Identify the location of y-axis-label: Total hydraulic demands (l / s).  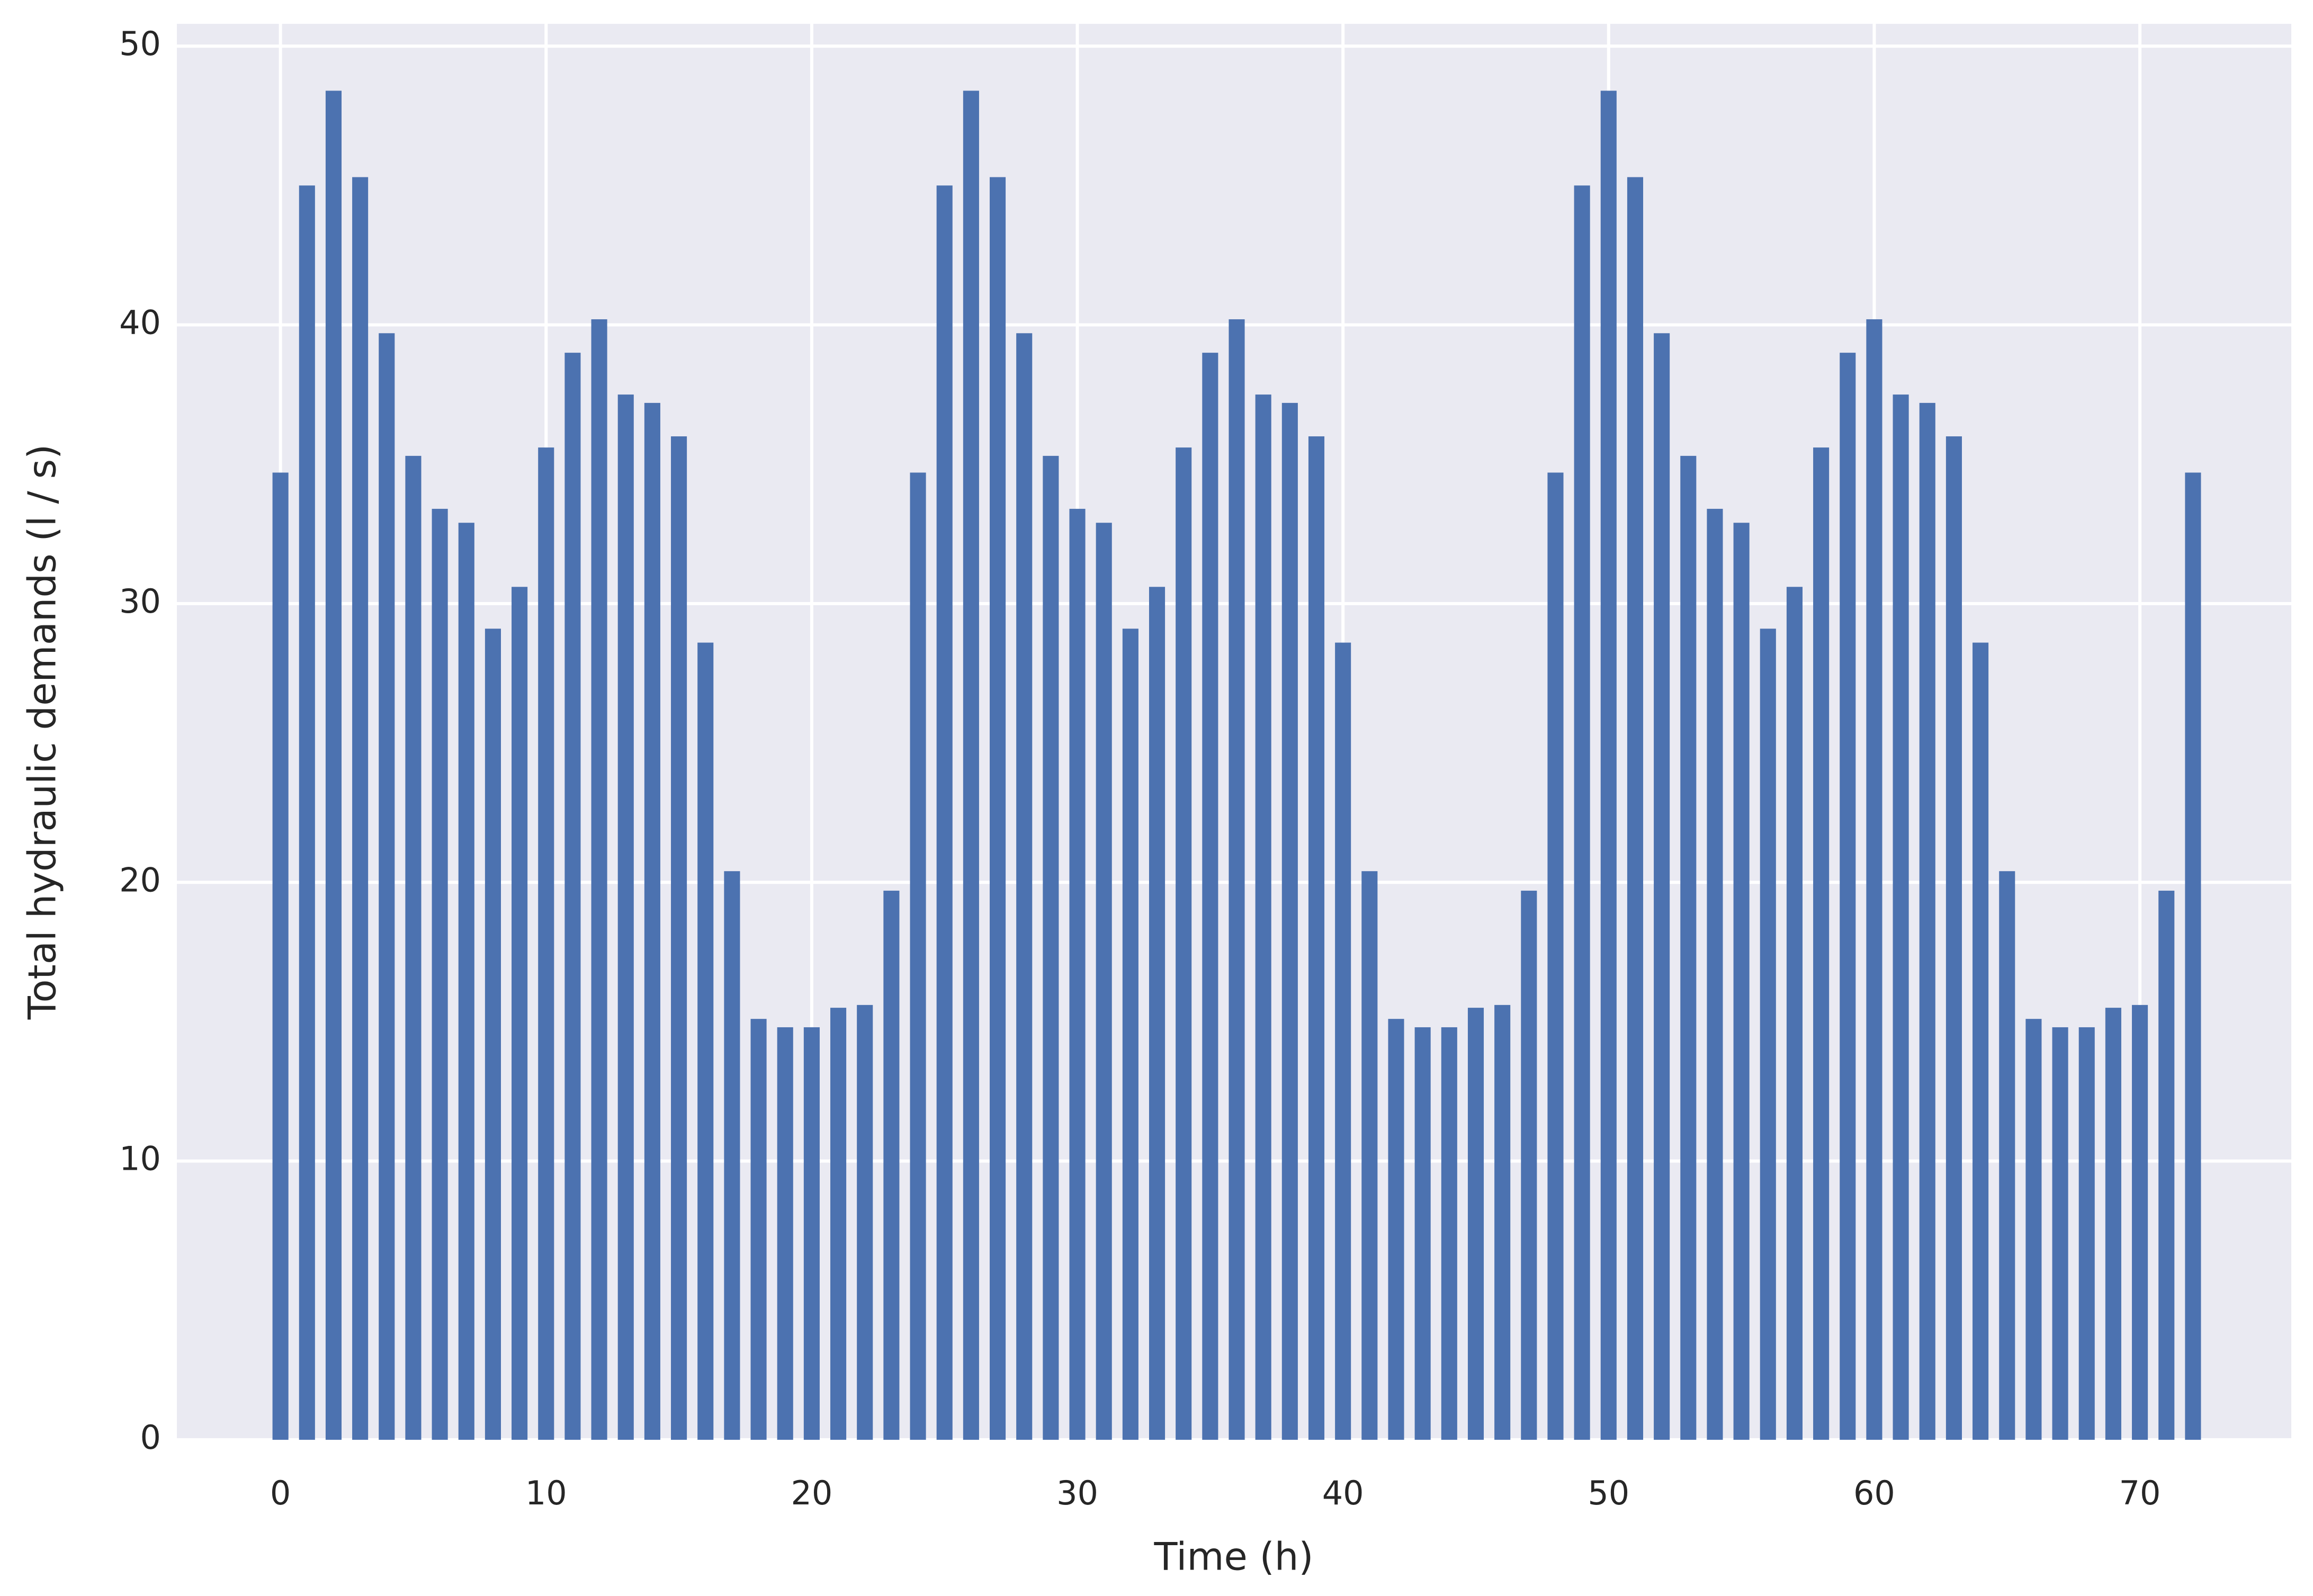
(42, 732).